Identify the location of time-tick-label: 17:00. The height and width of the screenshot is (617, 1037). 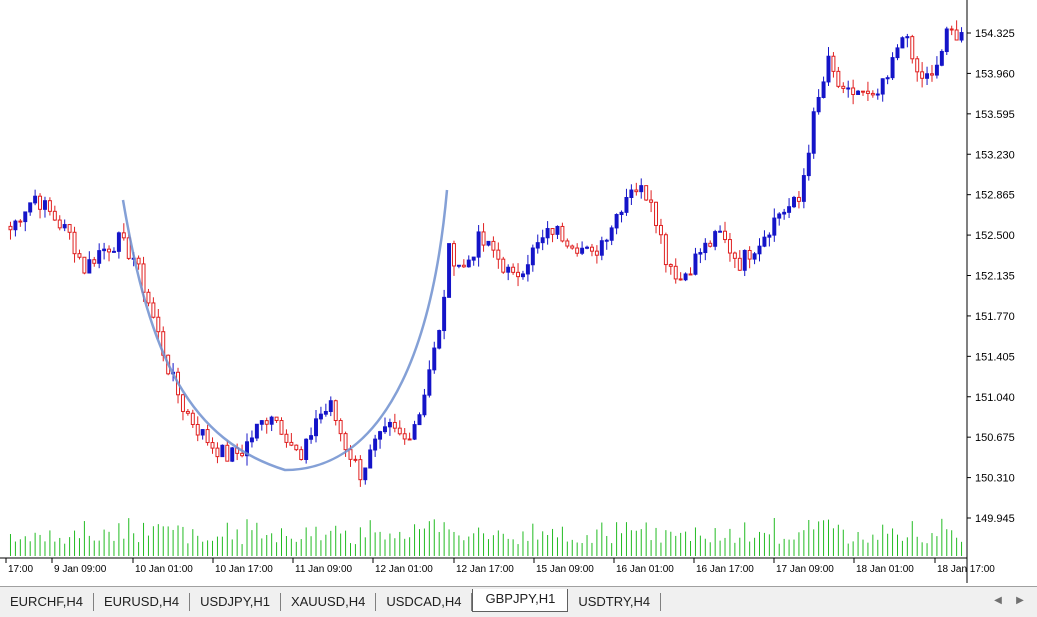
(20, 569).